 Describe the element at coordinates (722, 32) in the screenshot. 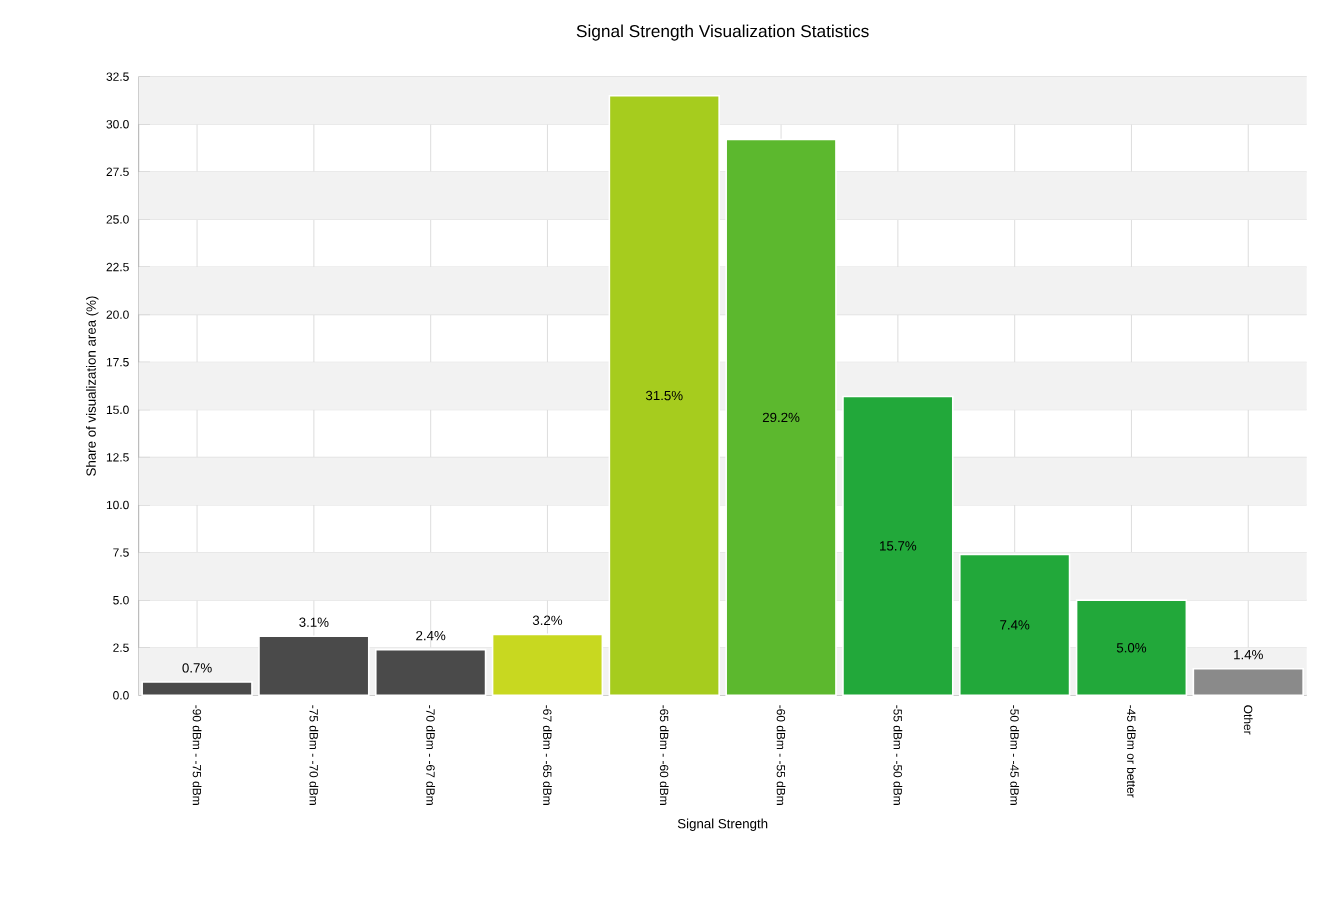

I see `chart-title: Signal Strength Visualization Statistics` at that location.